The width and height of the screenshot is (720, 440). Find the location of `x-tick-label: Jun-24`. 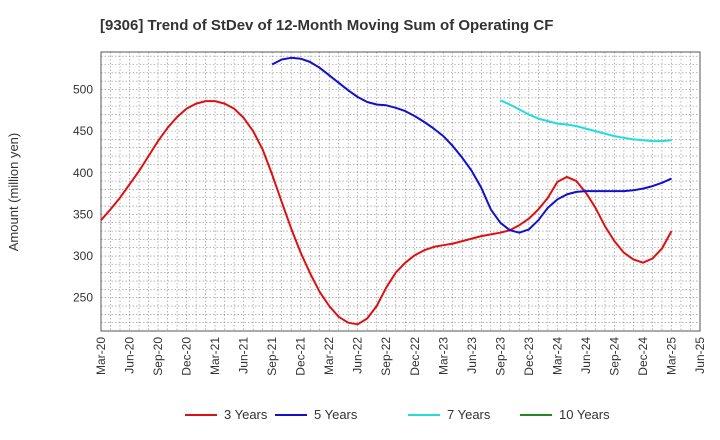

x-tick-label: Jun-24 is located at coordinates (586, 355).